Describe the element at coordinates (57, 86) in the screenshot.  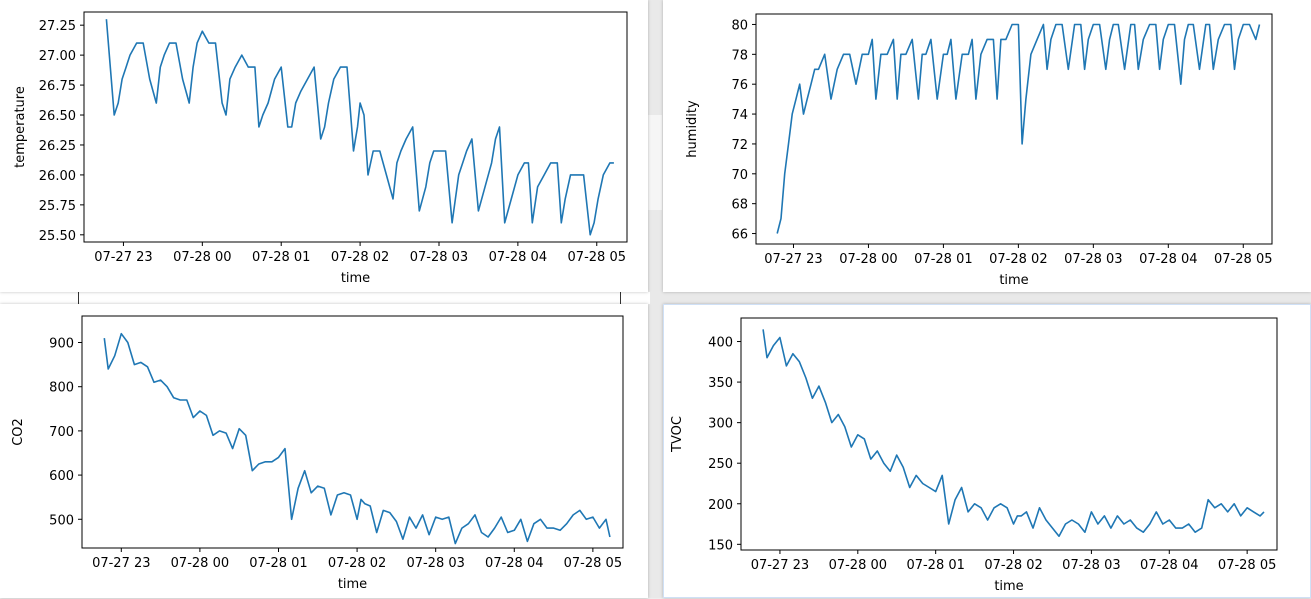
I see `y-tick-label: 26.75` at that location.